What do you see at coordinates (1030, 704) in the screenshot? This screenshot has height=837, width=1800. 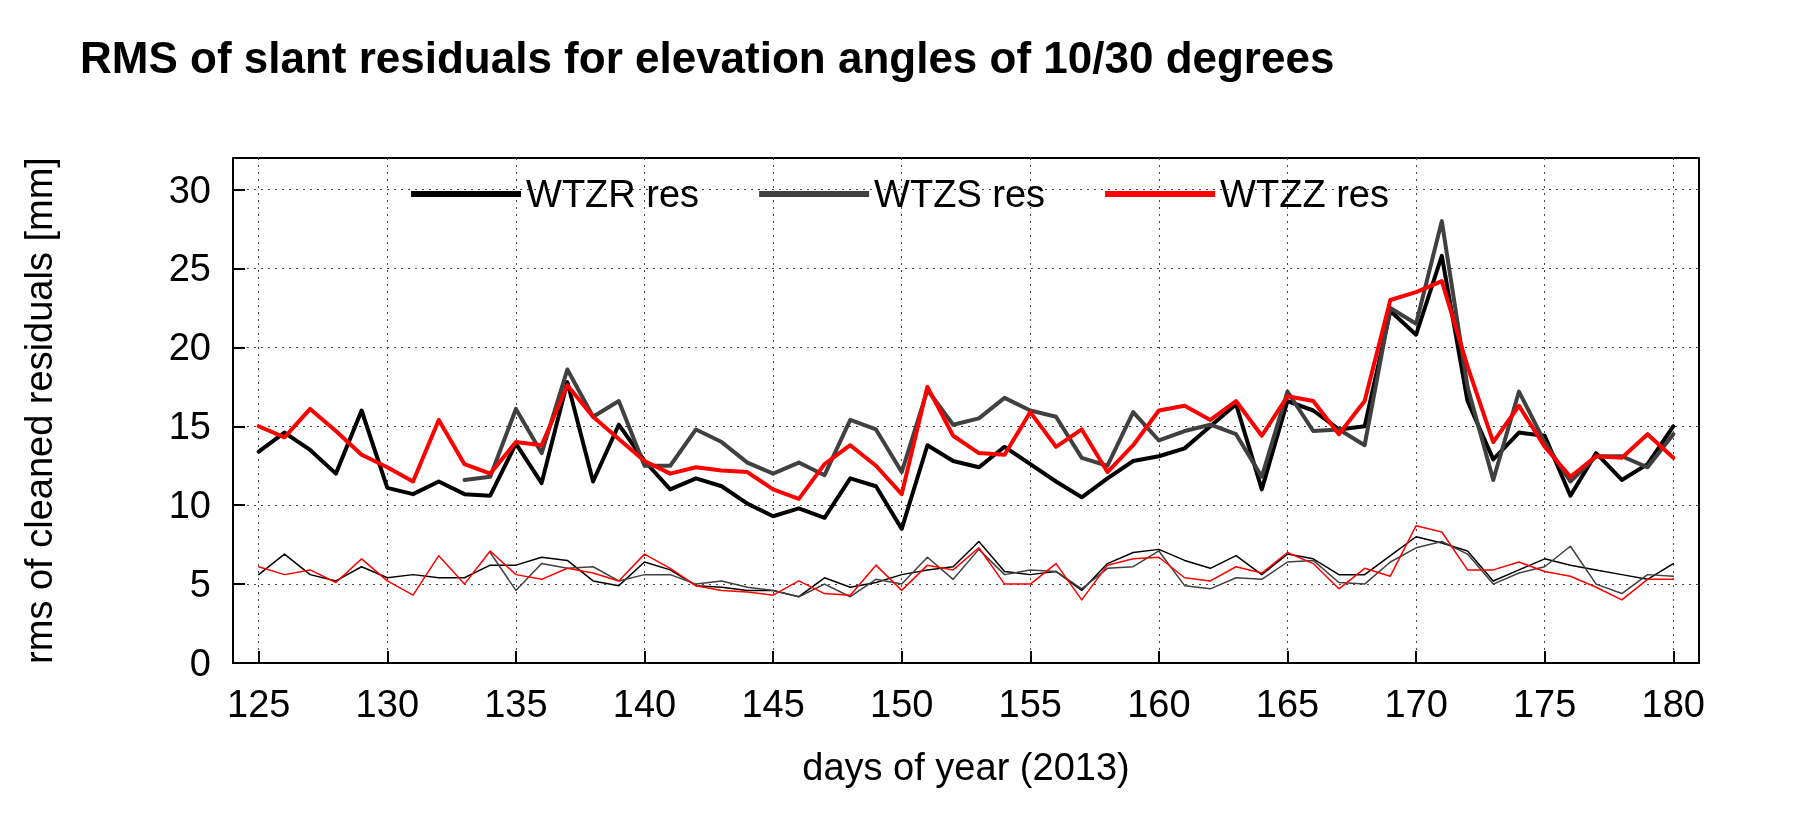 I see `x-tick-label: 155` at bounding box center [1030, 704].